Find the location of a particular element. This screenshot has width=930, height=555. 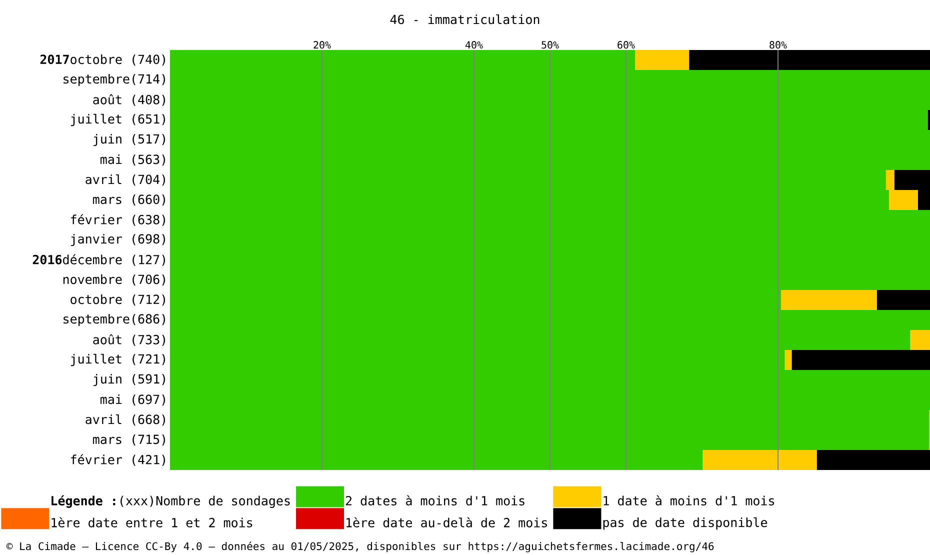

y-tick-label: mars (715) is located at coordinates (129, 440).